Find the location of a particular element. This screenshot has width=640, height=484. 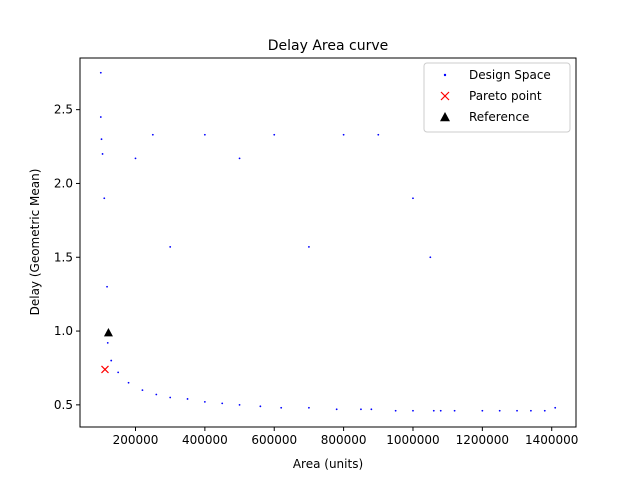

chart-title: Delay Area curve is located at coordinates (328, 46).